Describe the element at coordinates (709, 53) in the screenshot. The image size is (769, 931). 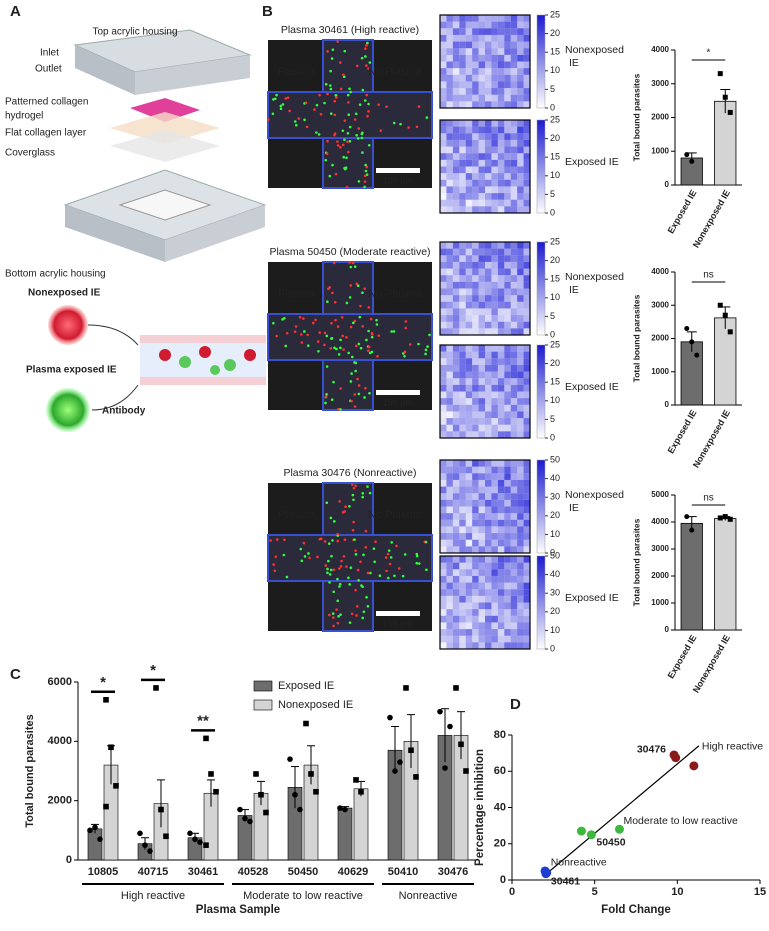
I see `significance-label: *` at that location.